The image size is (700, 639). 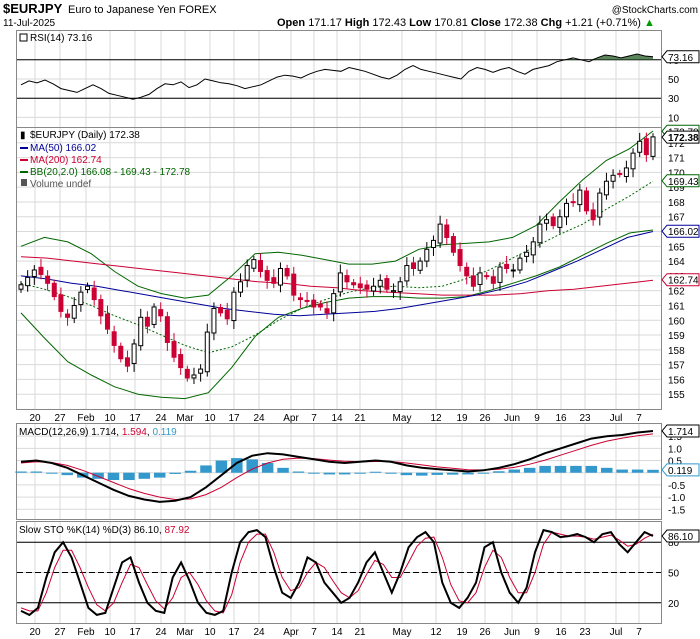 What do you see at coordinates (674, 574) in the screenshot?
I see `sto-tick-label: 50` at bounding box center [674, 574].